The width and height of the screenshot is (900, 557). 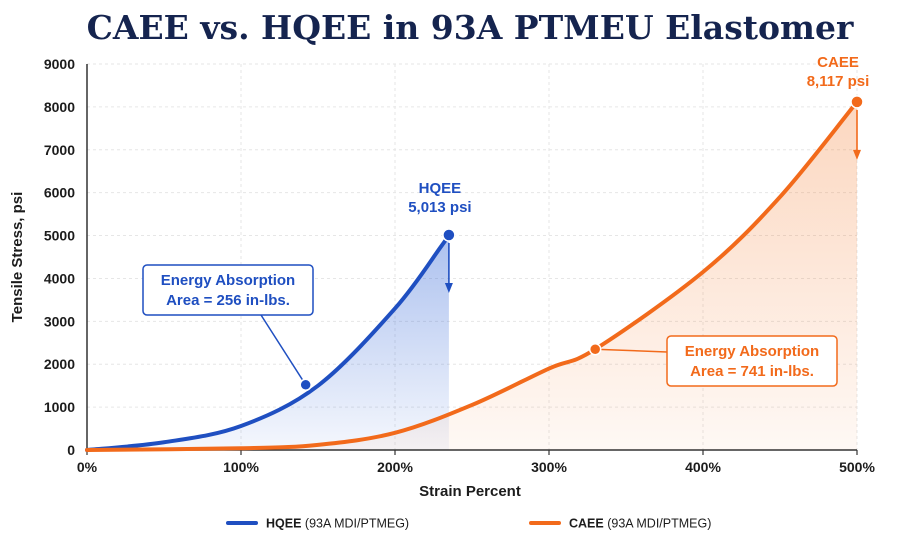 I want to click on y-tick-label: 2000, so click(x=59, y=364).